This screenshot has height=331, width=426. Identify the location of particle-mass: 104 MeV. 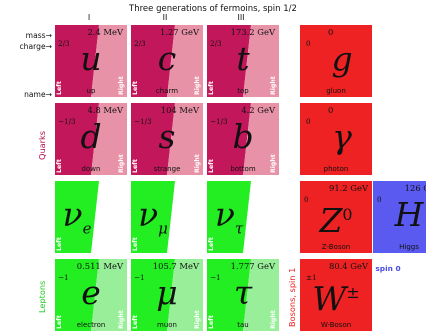
(179, 110).